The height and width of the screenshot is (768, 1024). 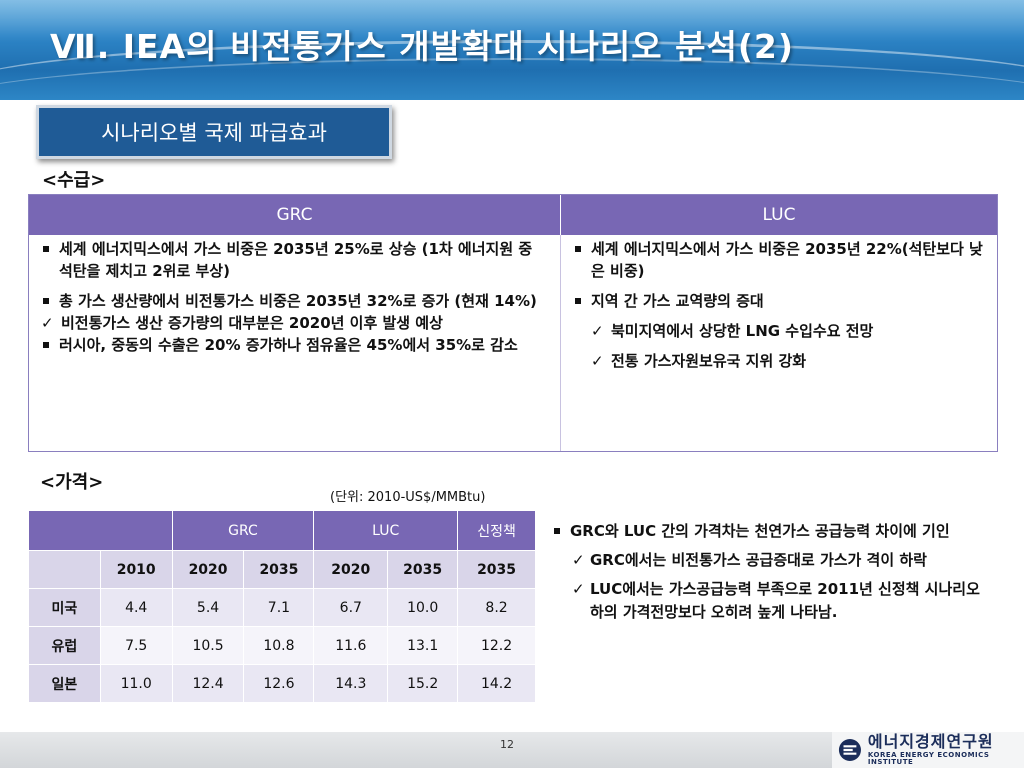 I want to click on list-item: GRC와 LUC 간의 가격차는 천연가스 공급능력 차이에 기인, so click(x=770, y=531).